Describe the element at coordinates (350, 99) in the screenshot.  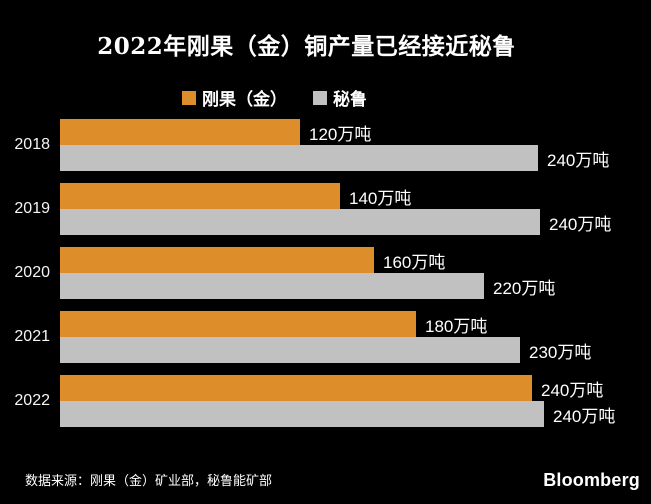
I see `legend-label-peru: 秘鲁` at that location.